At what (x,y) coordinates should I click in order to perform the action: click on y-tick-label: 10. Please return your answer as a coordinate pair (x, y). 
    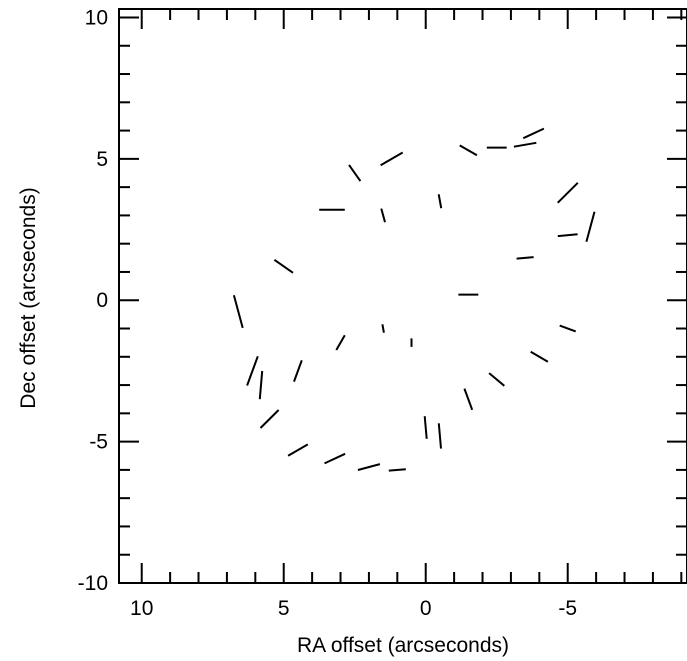
    Looking at the image, I should click on (96, 17).